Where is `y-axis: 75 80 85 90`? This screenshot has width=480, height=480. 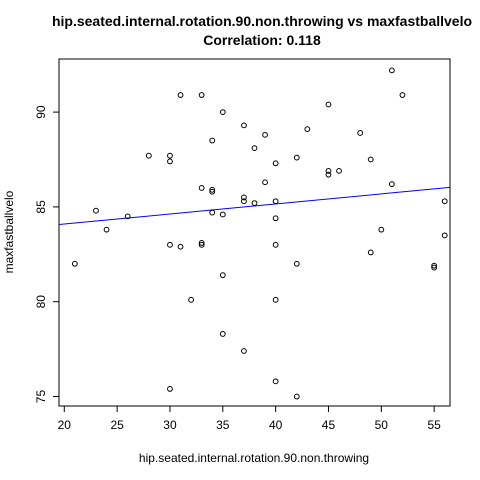
y-axis: 75 80 85 90 is located at coordinates (46, 254).